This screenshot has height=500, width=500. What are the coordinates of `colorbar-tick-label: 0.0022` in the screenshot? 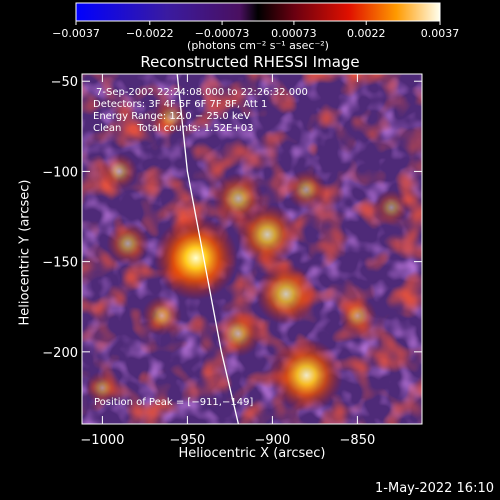 It's located at (366, 33).